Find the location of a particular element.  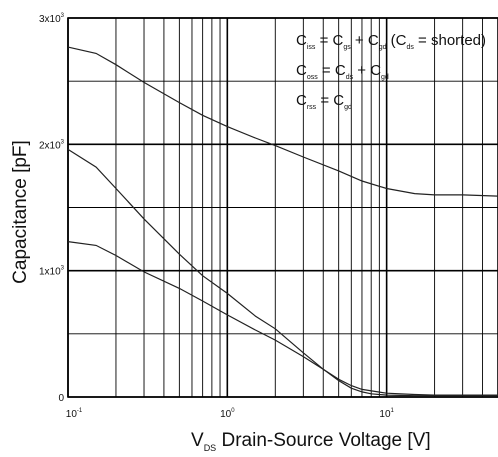

x-axis-title-rest: Drain-Source Voltage [V] is located at coordinates (323, 440).